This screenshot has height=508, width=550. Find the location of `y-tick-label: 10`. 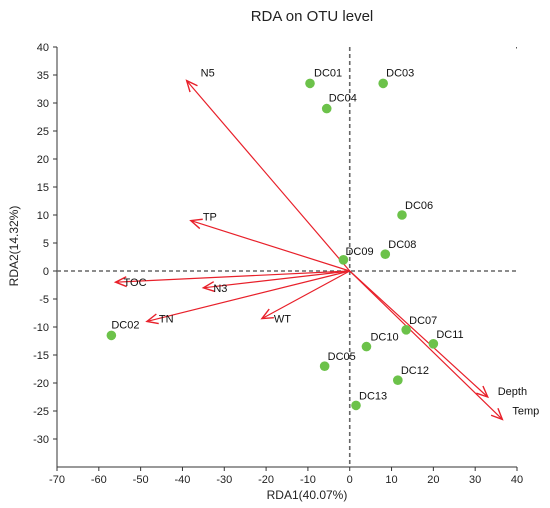

y-tick-label: 10 is located at coordinates (43, 216).